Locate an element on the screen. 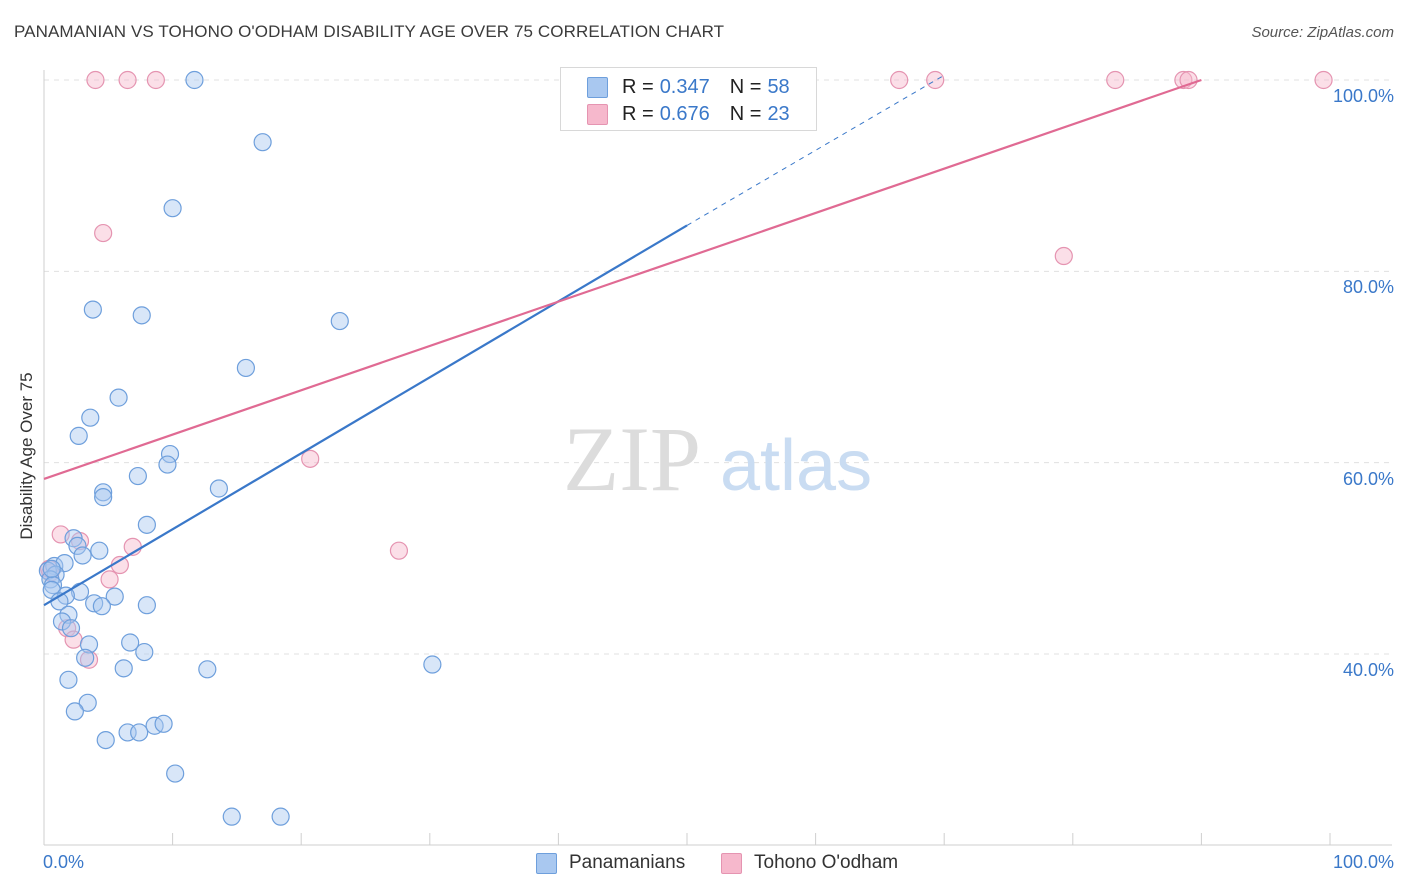 The height and width of the screenshot is (892, 1406). x-tick-label-start: 0.0% is located at coordinates (64, 862).